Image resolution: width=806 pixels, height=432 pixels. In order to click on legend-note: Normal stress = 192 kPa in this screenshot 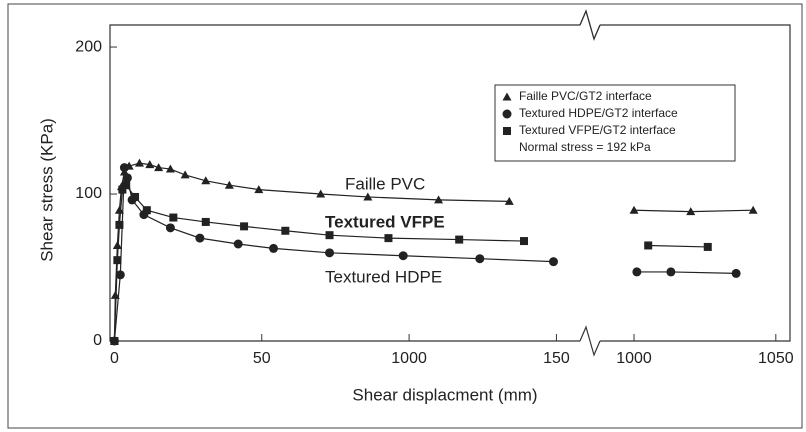, I will do `click(585, 147)`.